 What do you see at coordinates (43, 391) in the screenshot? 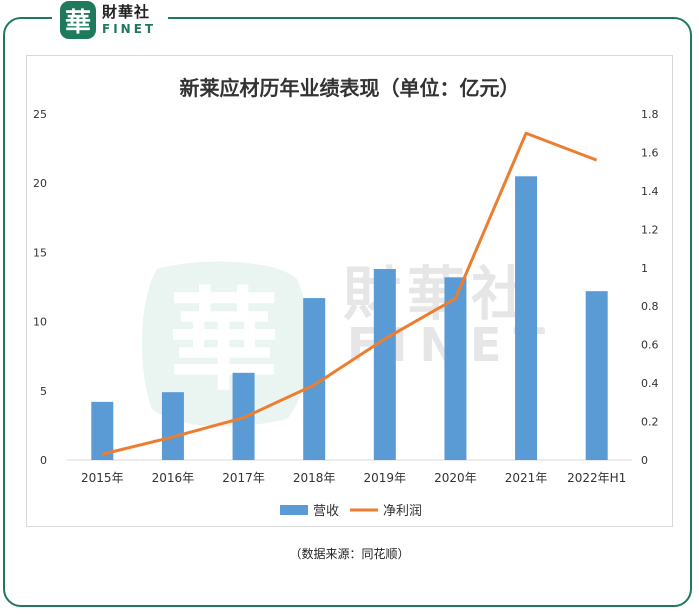
I see `y-left-tick-label: 5` at bounding box center [43, 391].